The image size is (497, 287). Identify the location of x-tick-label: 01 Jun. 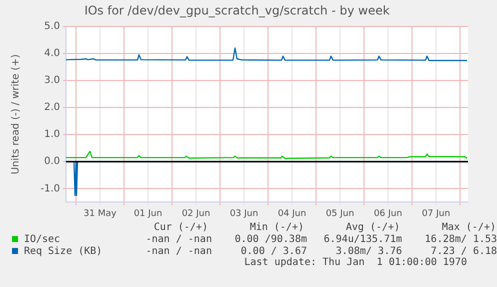
(148, 213).